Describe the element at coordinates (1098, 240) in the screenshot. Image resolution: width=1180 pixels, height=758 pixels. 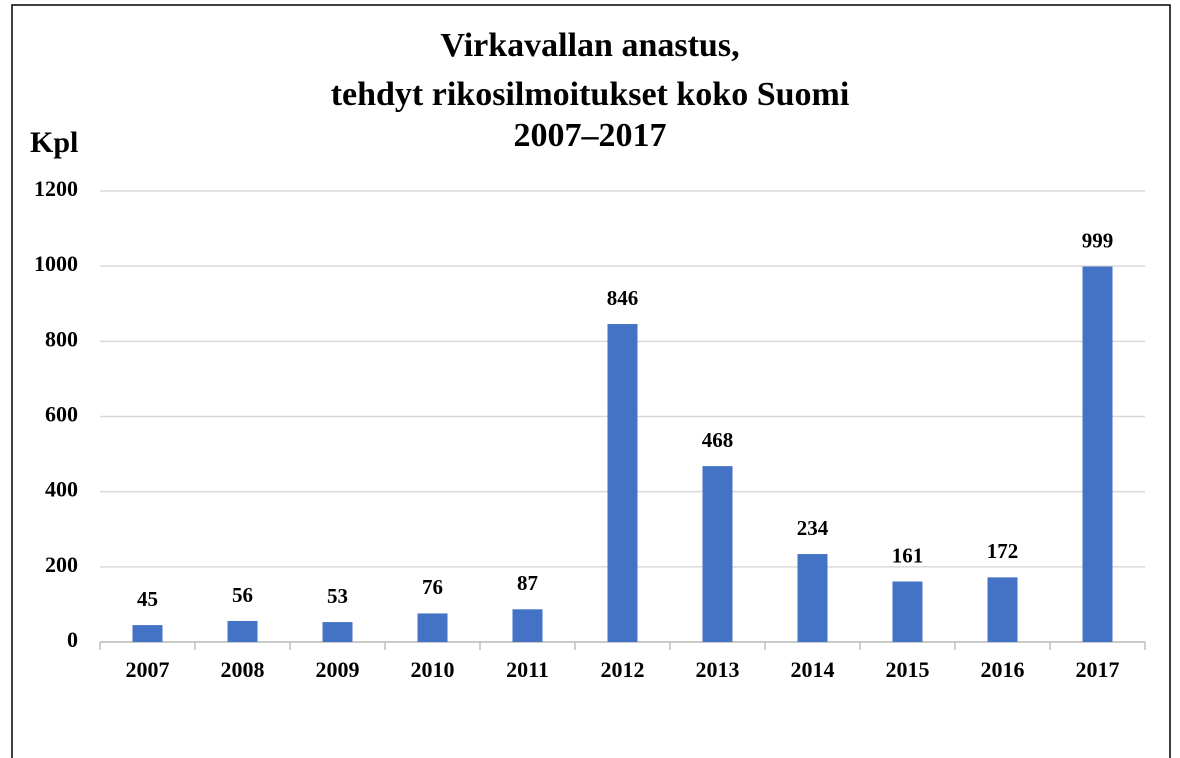
I see `data-label: 999` at that location.